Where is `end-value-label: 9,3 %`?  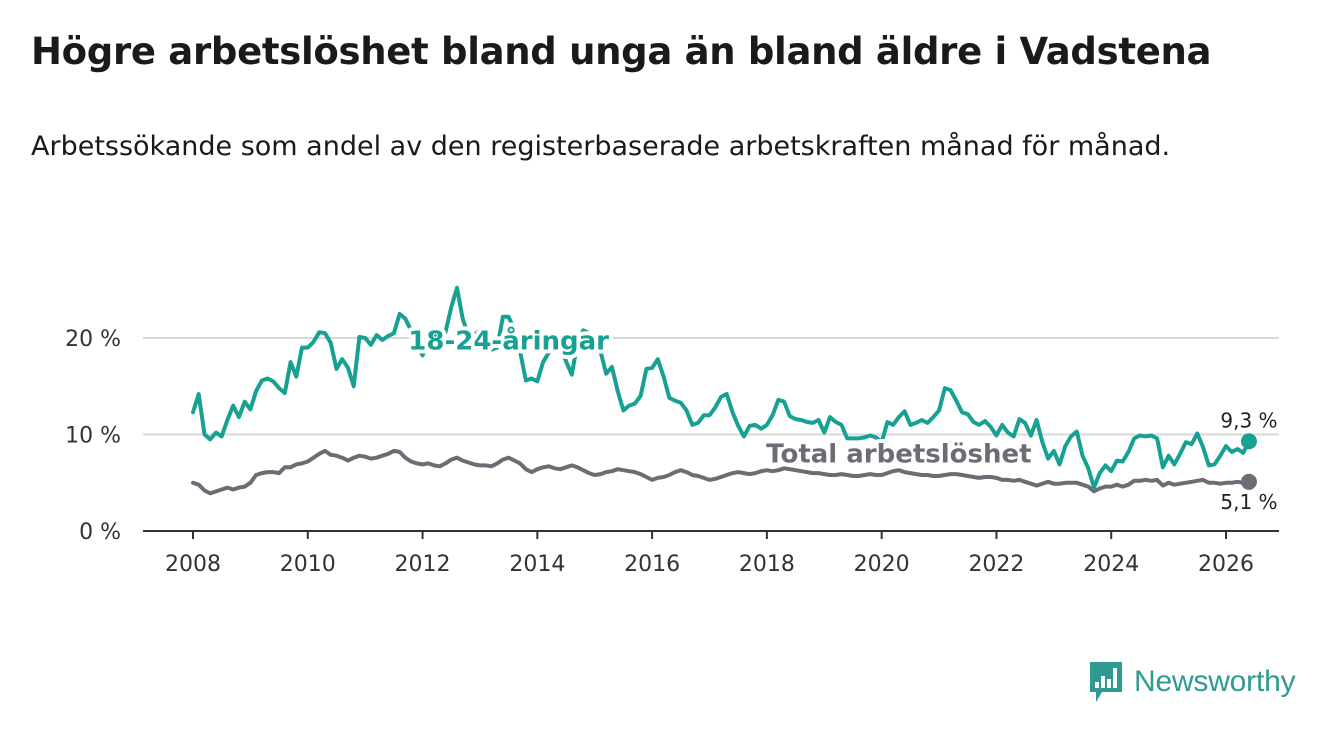 end-value-label: 9,3 % is located at coordinates (1248, 420).